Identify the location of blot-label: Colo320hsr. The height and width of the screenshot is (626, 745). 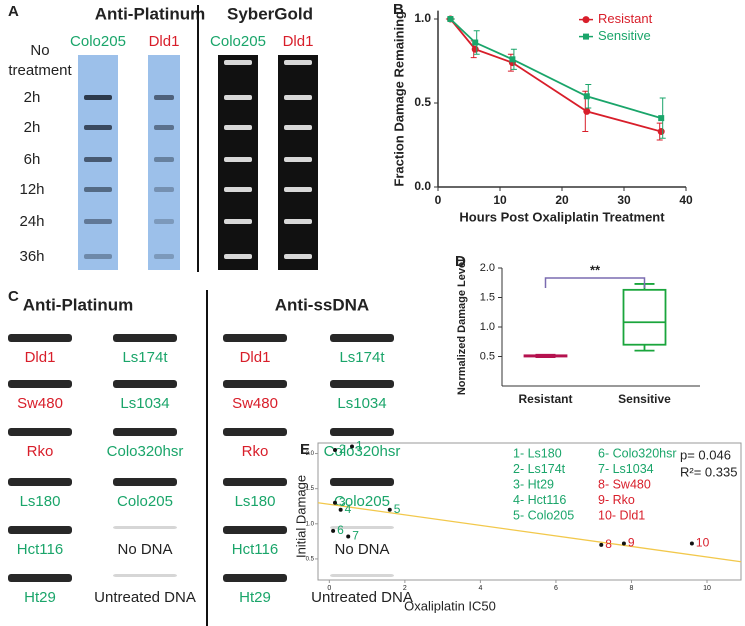
(362, 451).